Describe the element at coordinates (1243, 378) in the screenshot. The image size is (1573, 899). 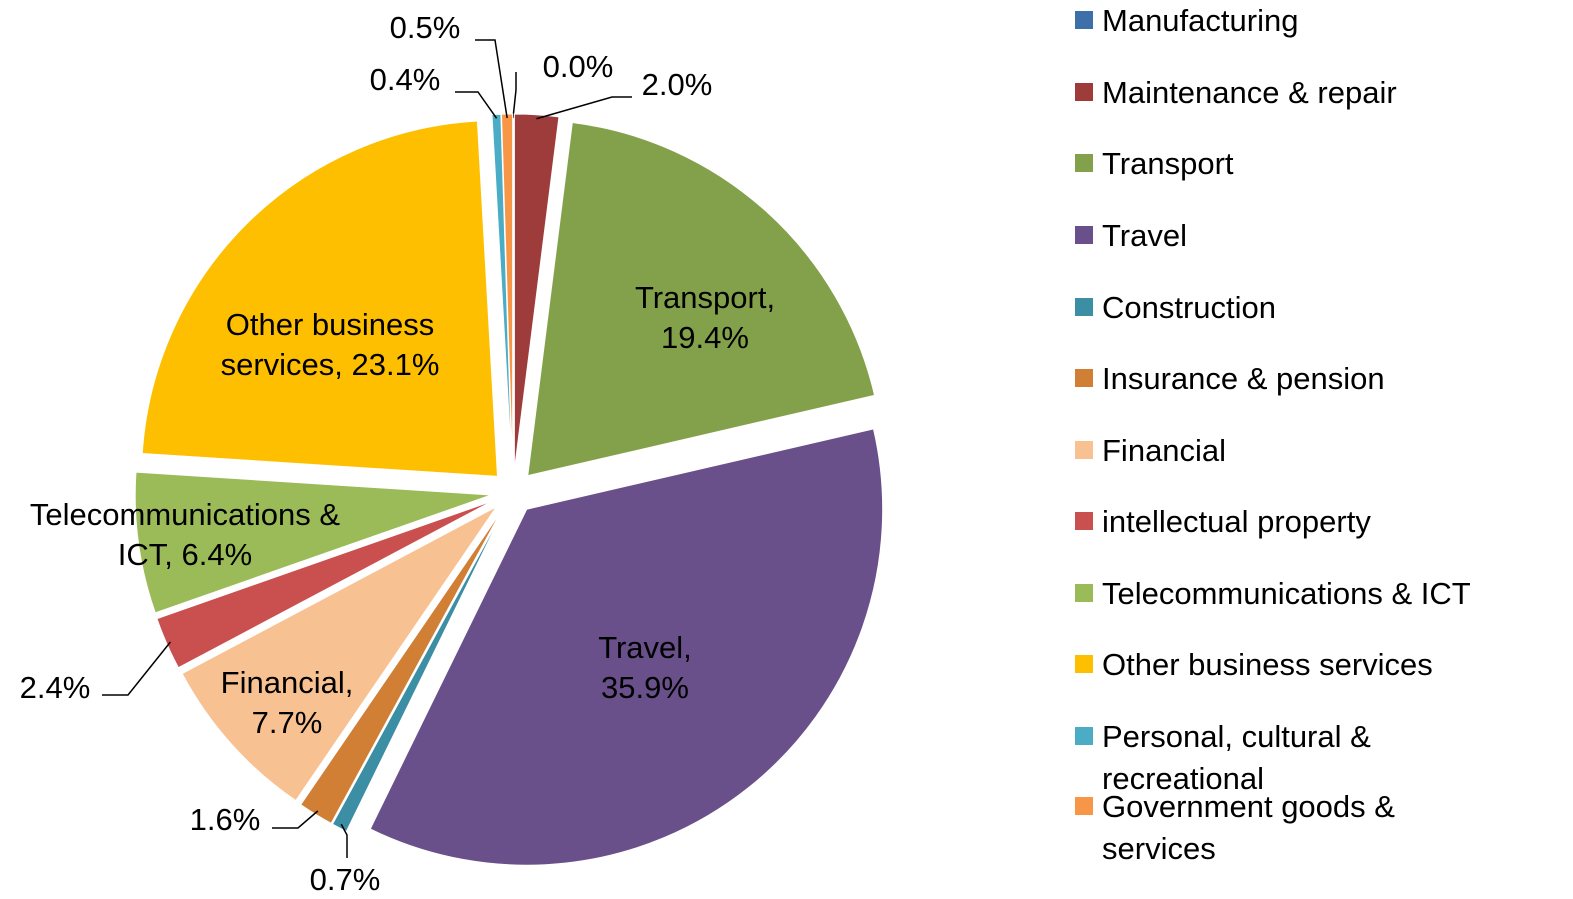
I see `legend-label: Insurance & pension` at that location.